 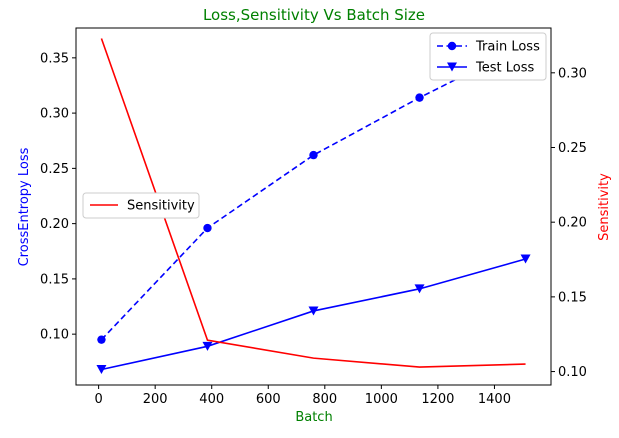 What do you see at coordinates (161, 206) in the screenshot?
I see `legend-sensitivity-label: Sensitivity` at bounding box center [161, 206].